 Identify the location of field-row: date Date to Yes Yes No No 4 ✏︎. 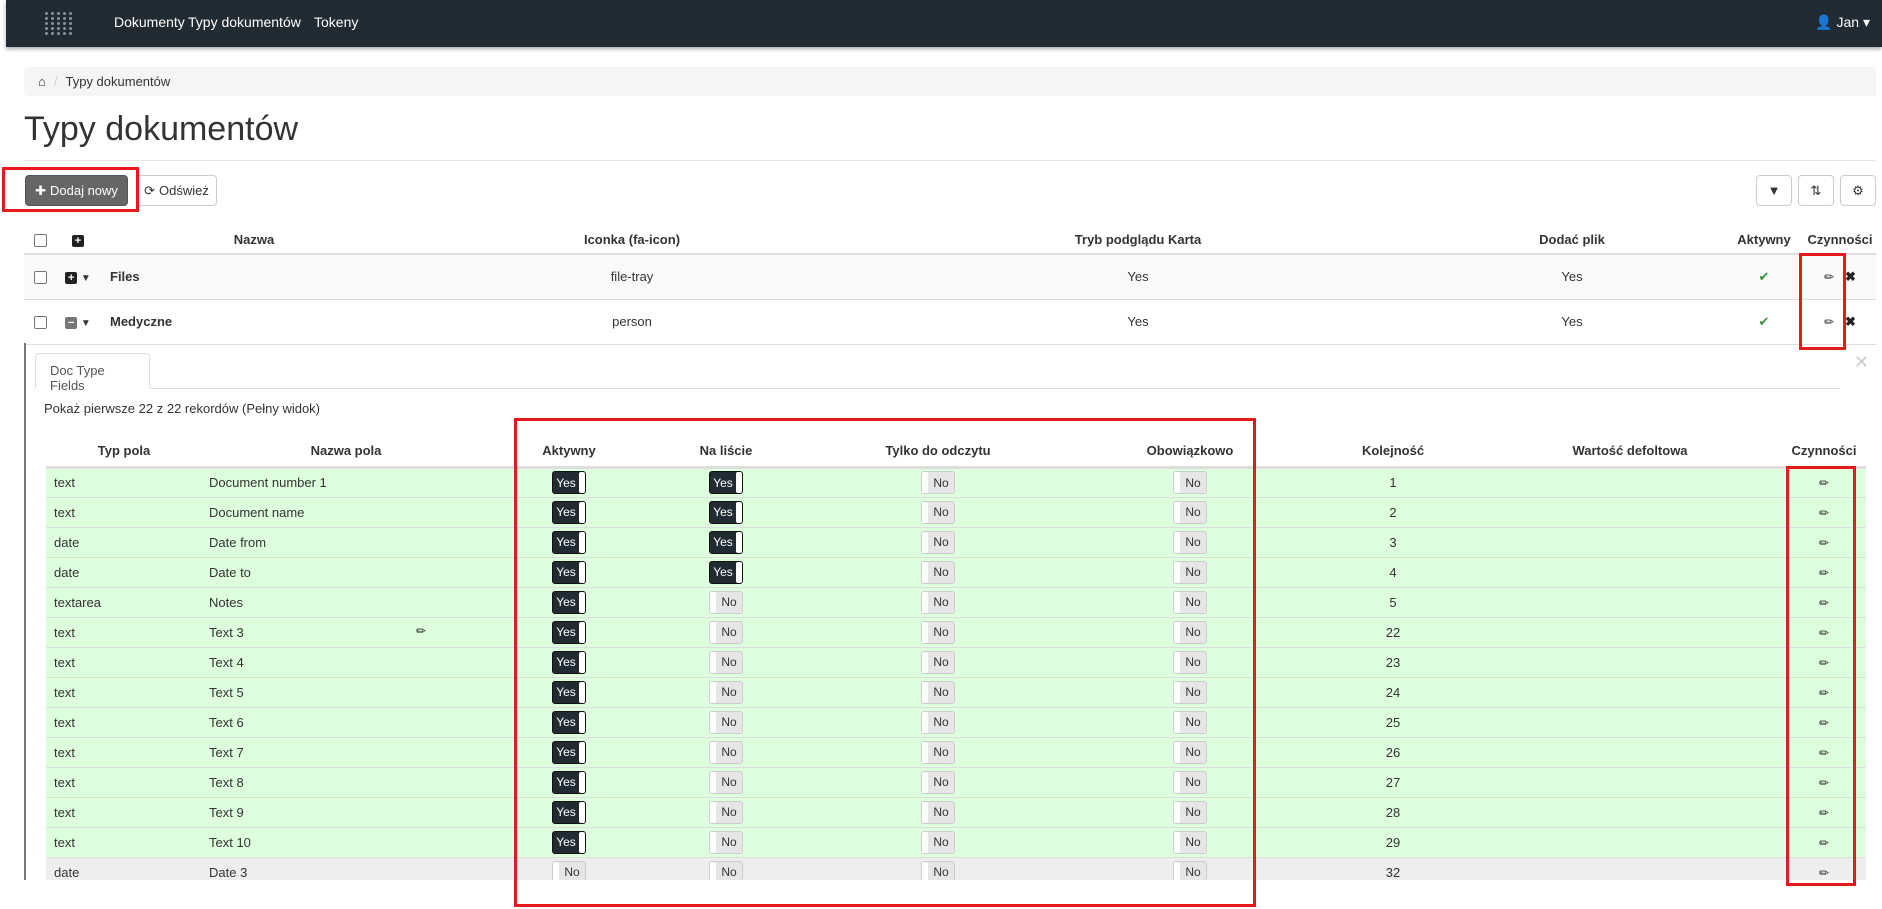
(956, 572).